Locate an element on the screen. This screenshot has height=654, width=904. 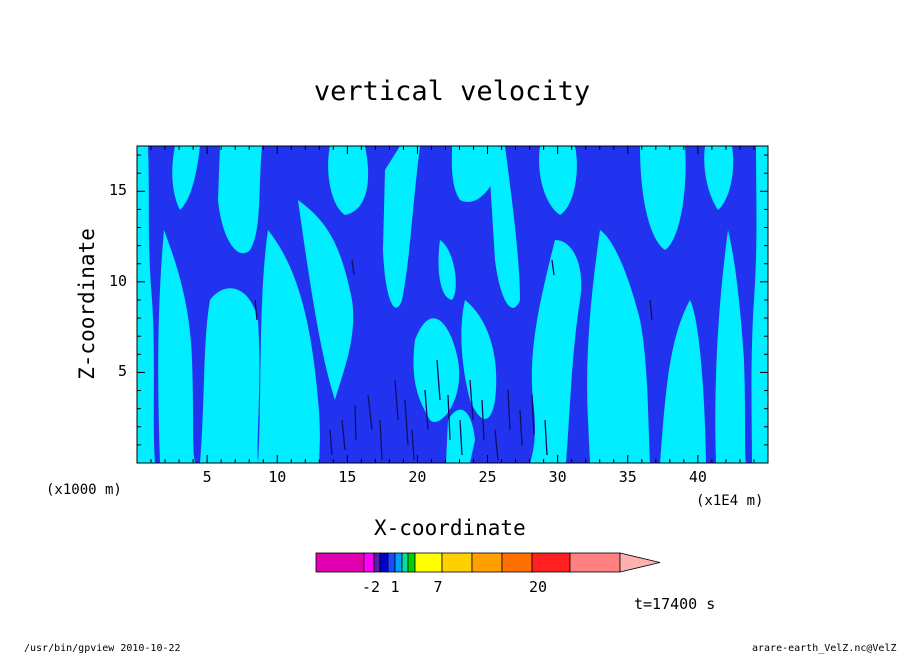
colorbar-label: 7 is located at coordinates (438, 587).